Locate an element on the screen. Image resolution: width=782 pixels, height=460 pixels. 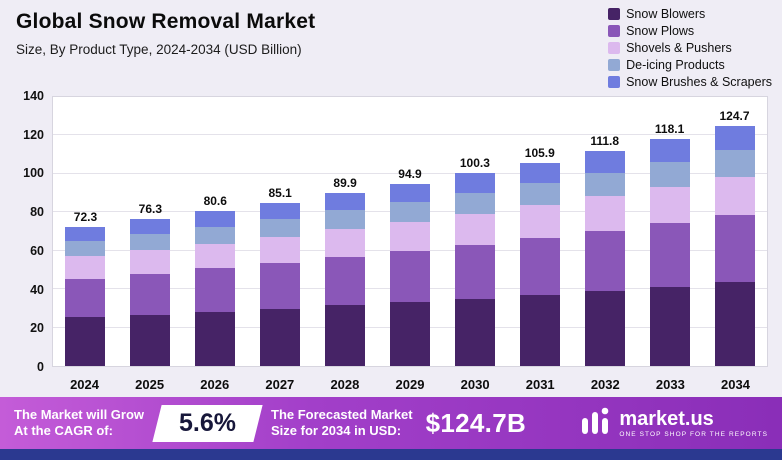
y-tick-label: 120 is located at coordinates (33, 134).